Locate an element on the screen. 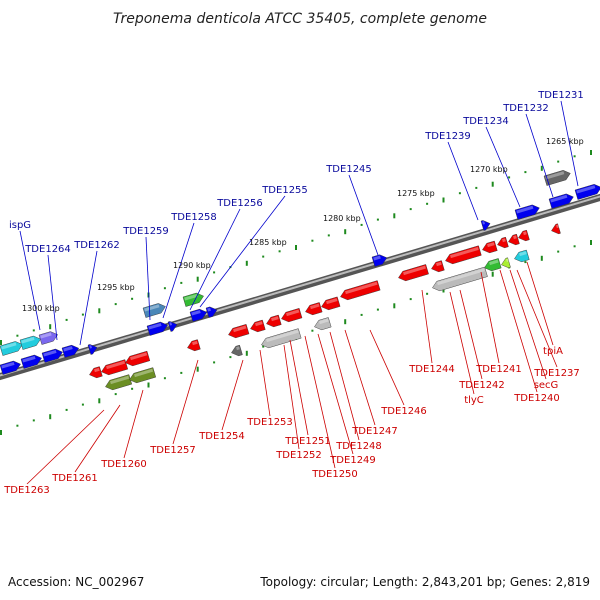 The height and width of the screenshot is (600, 600). reverse-gene-label: tpiA is located at coordinates (553, 351).